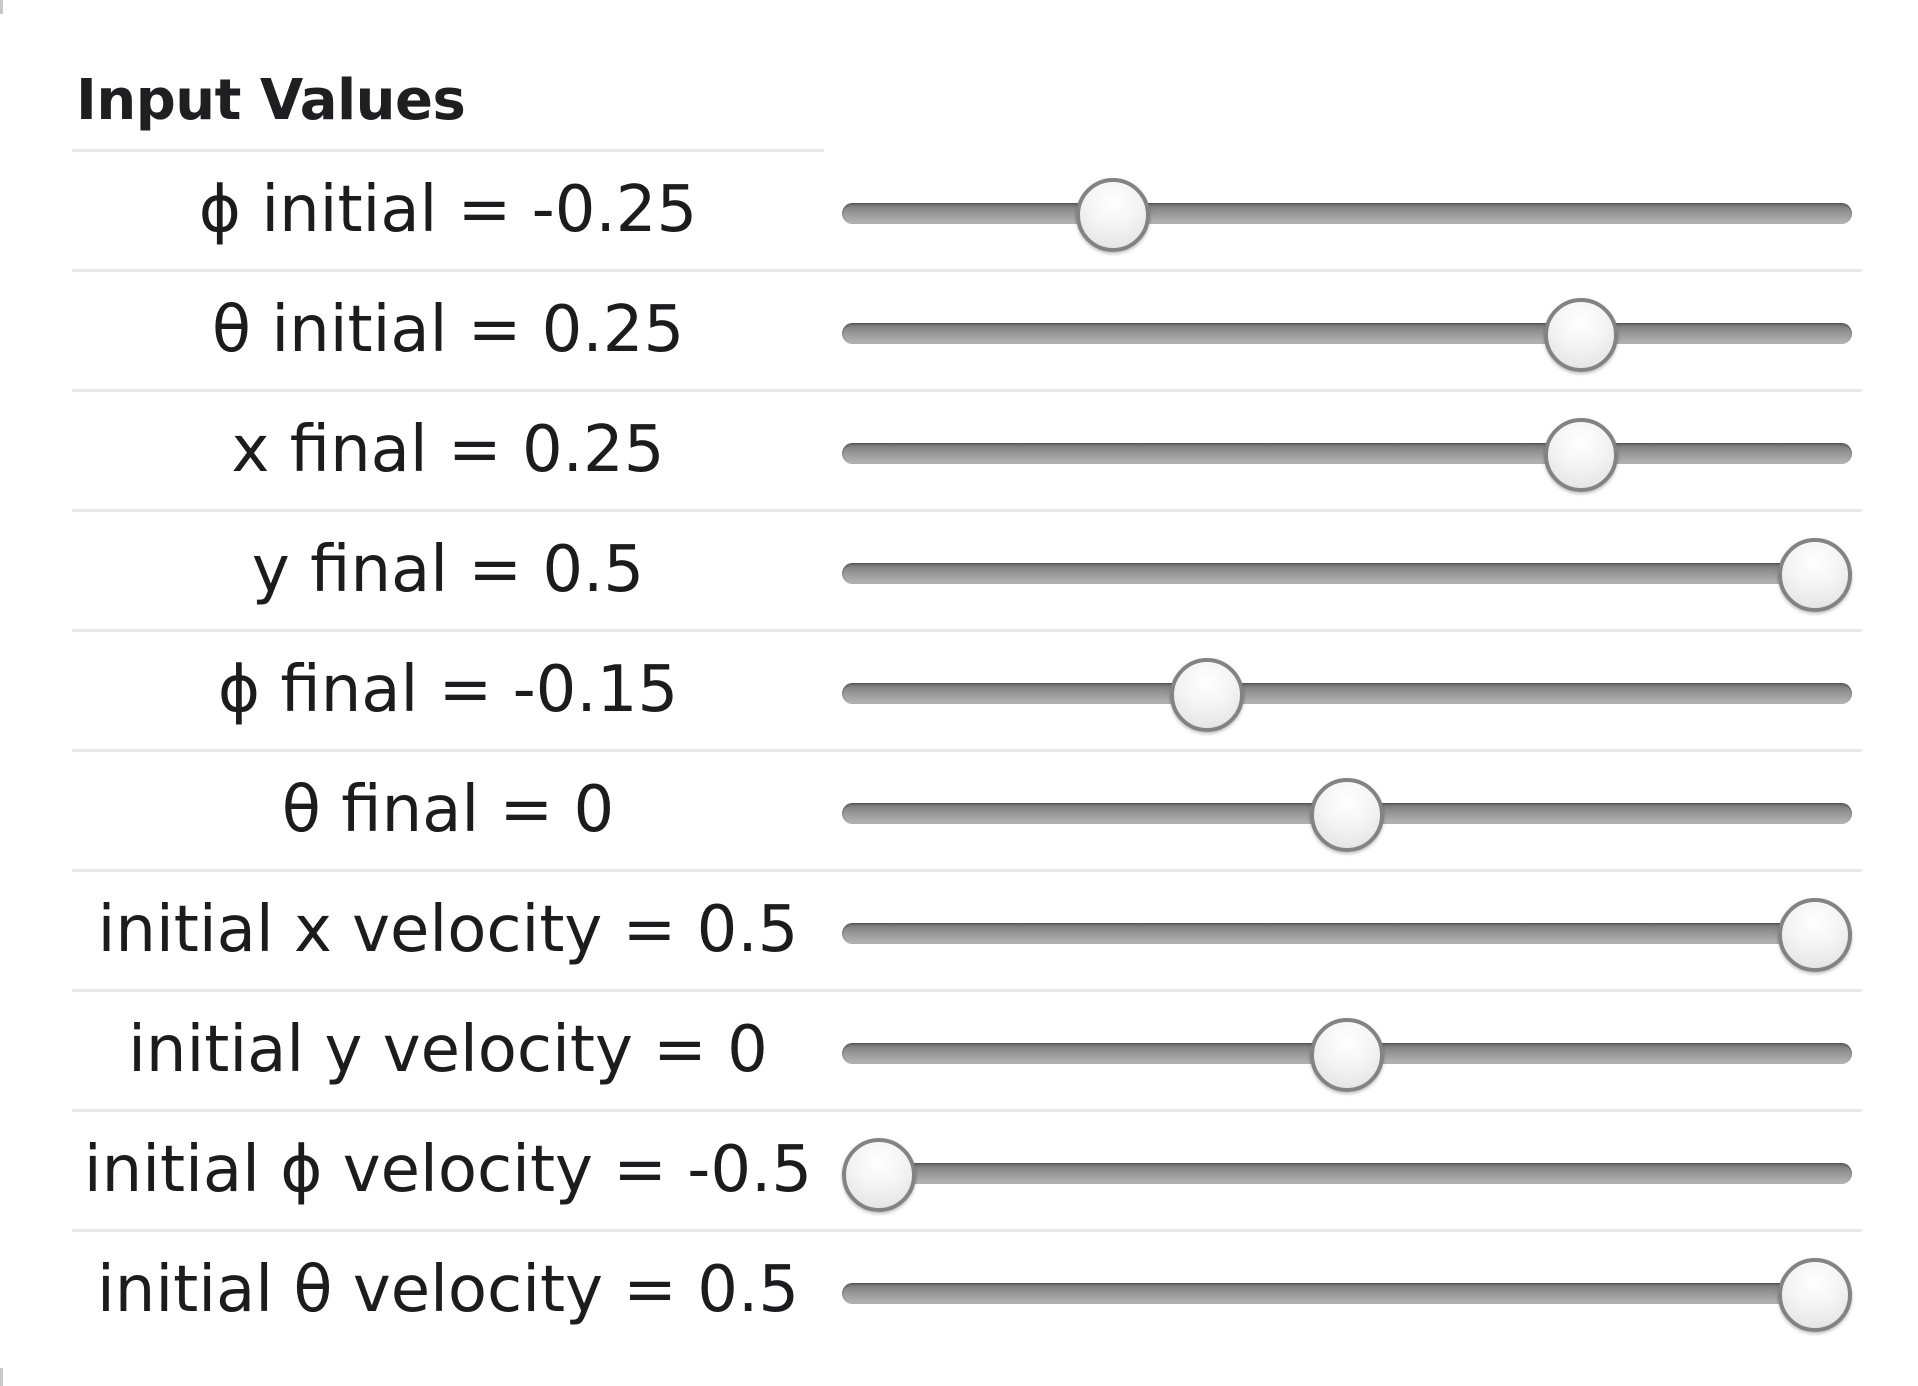  I want to click on slider-row-y-final: y final = 0.5, so click(967, 572).